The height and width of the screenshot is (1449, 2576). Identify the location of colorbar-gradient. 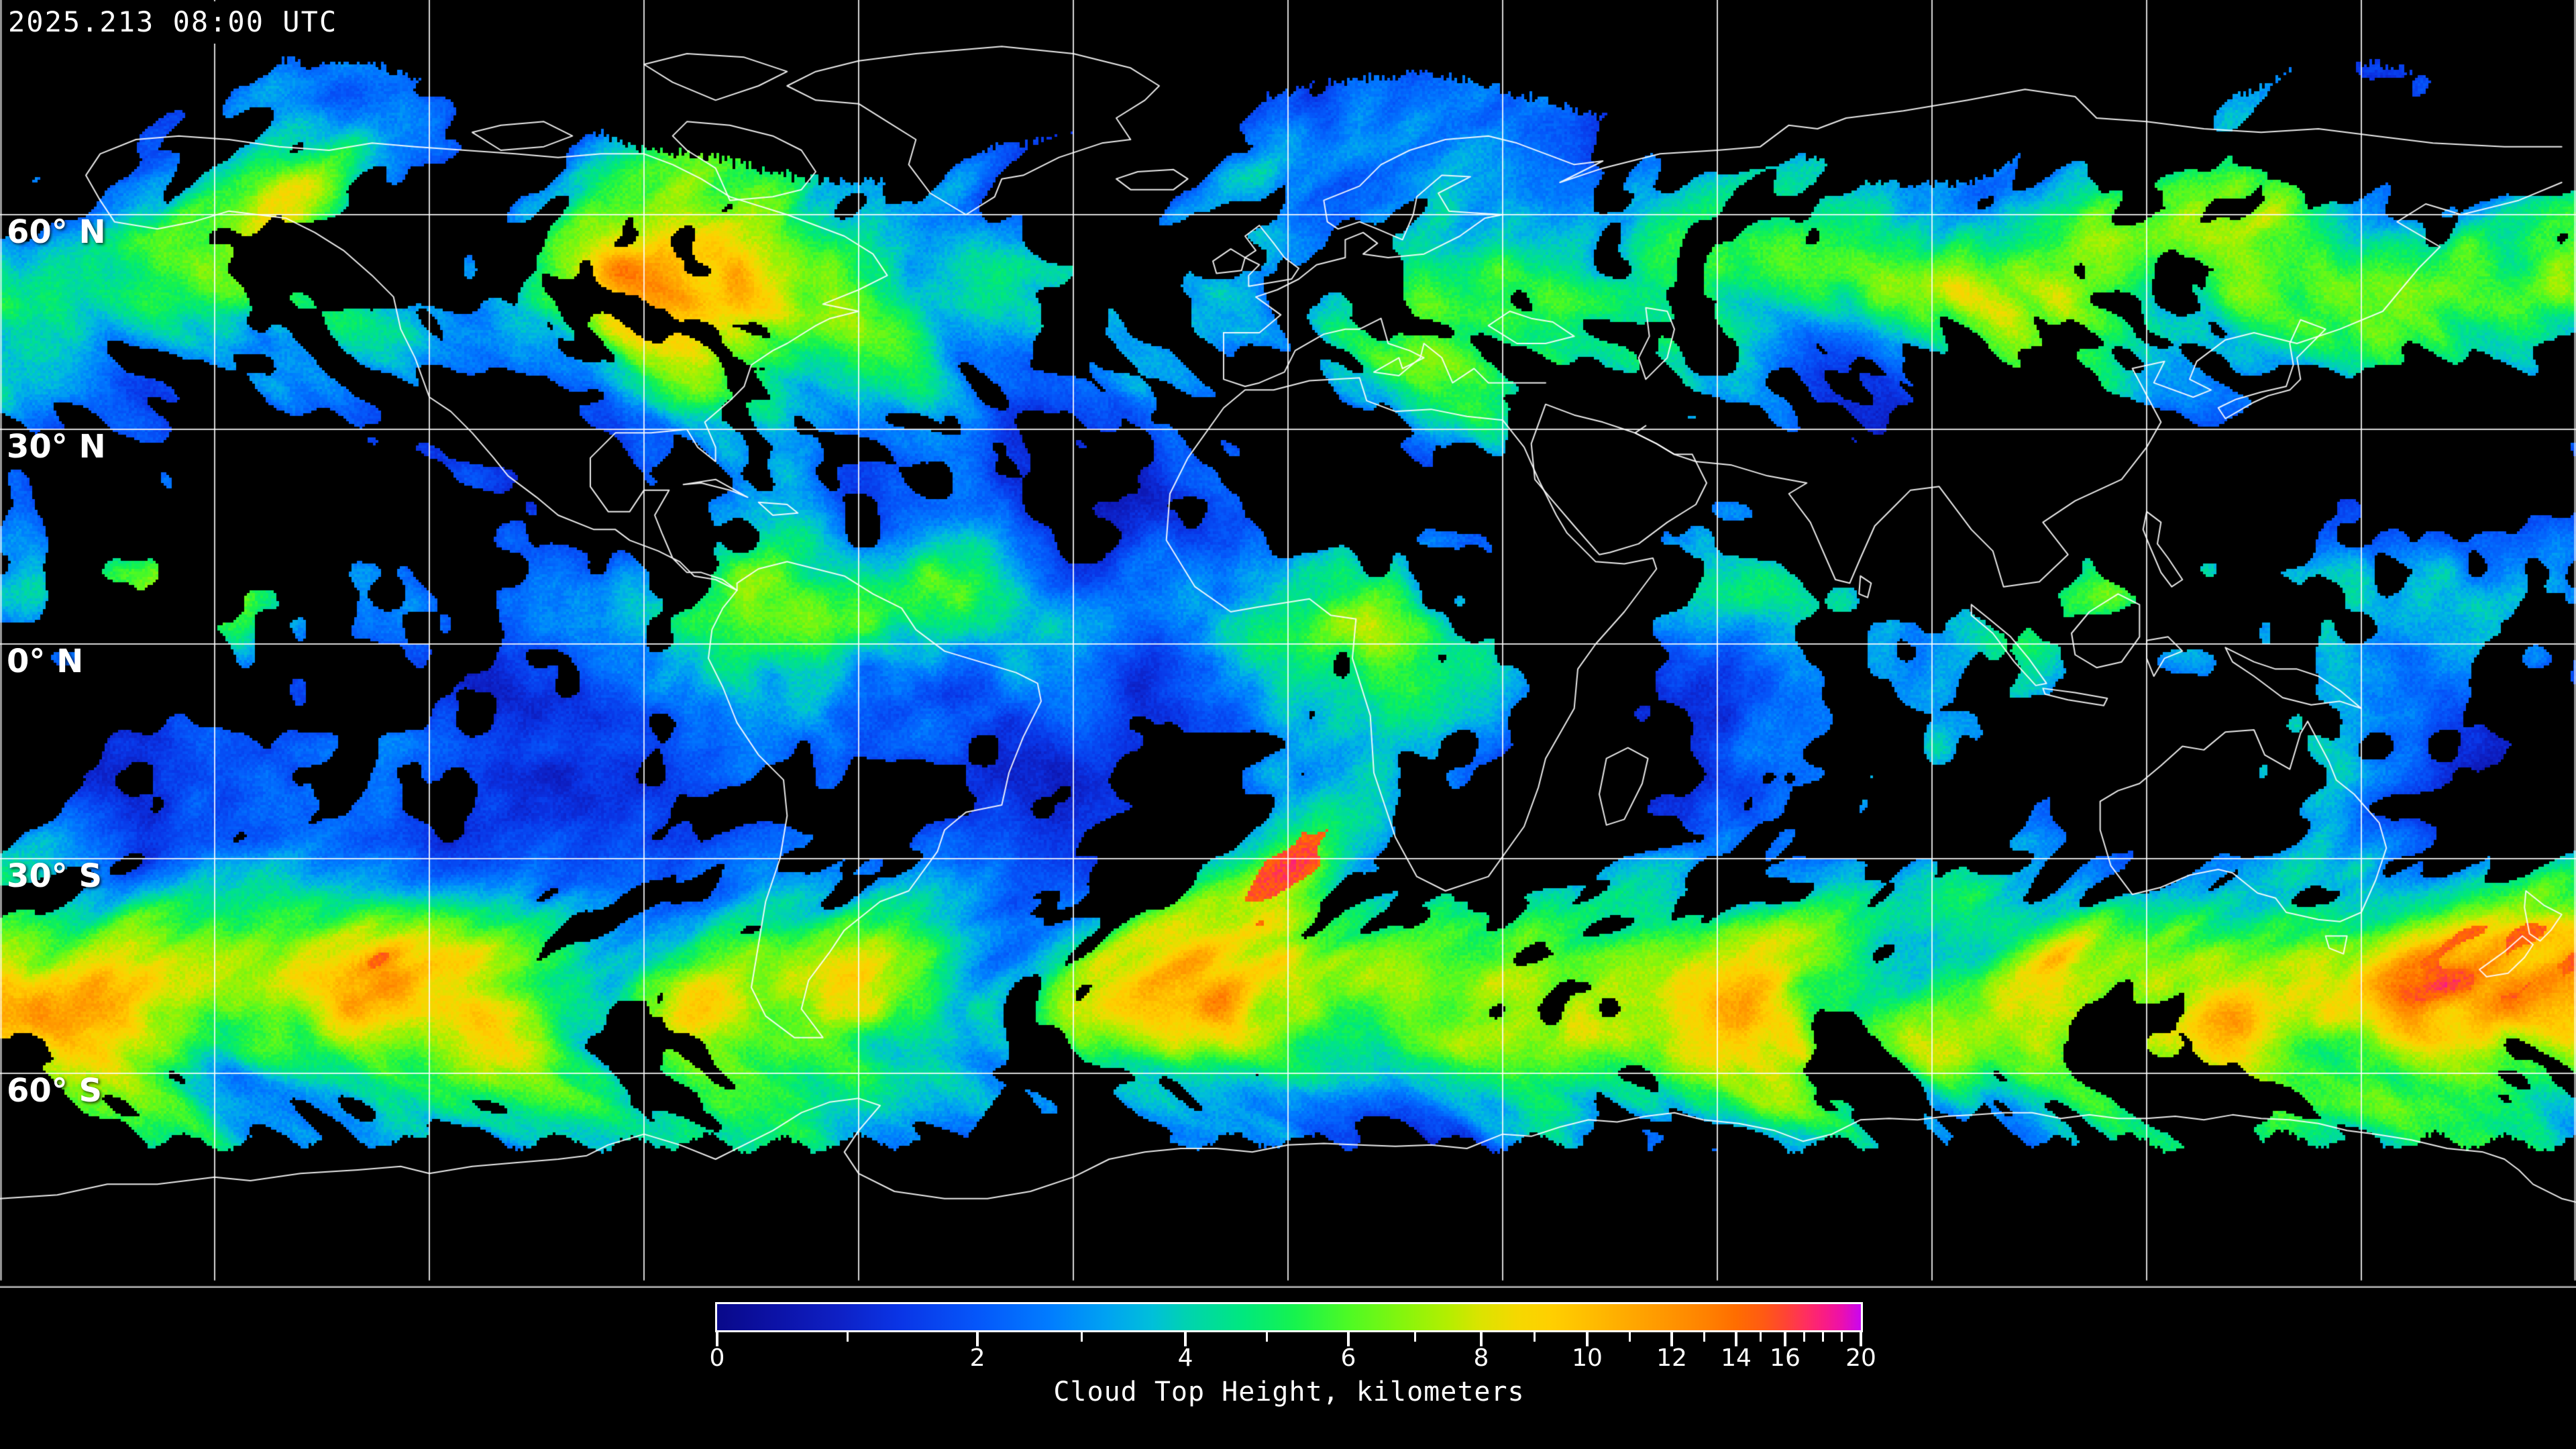
(1289, 1317).